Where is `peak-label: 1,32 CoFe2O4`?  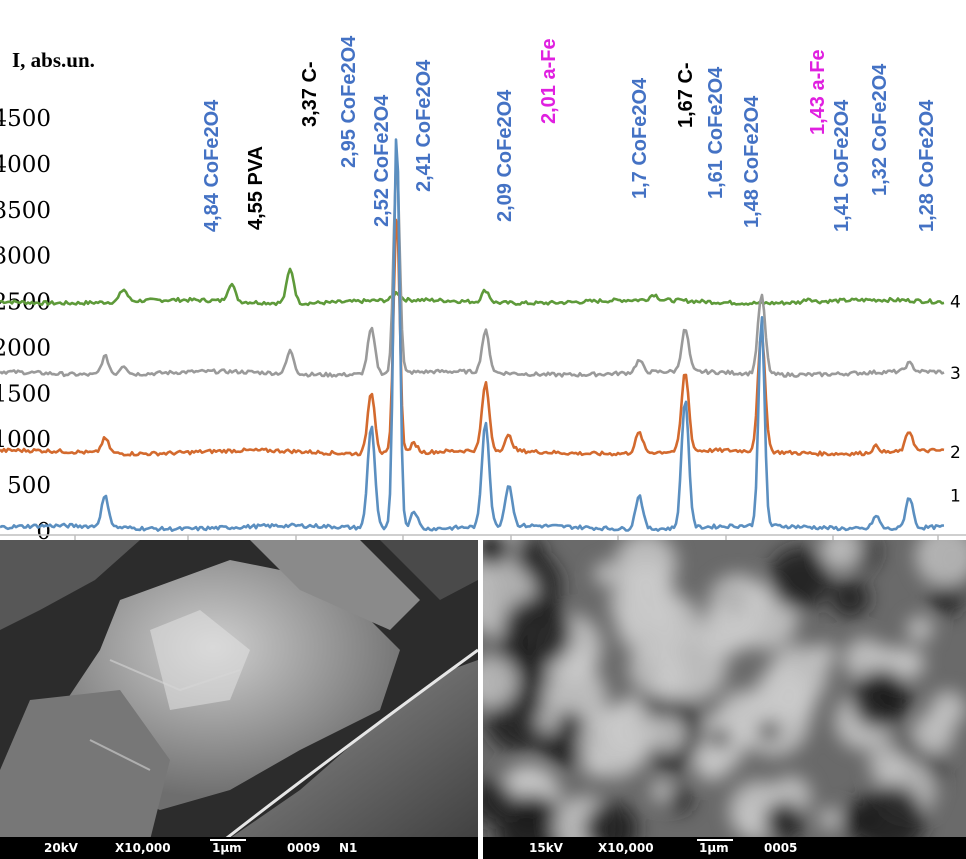 peak-label: 1,32 CoFe2O4 is located at coordinates (880, 129).